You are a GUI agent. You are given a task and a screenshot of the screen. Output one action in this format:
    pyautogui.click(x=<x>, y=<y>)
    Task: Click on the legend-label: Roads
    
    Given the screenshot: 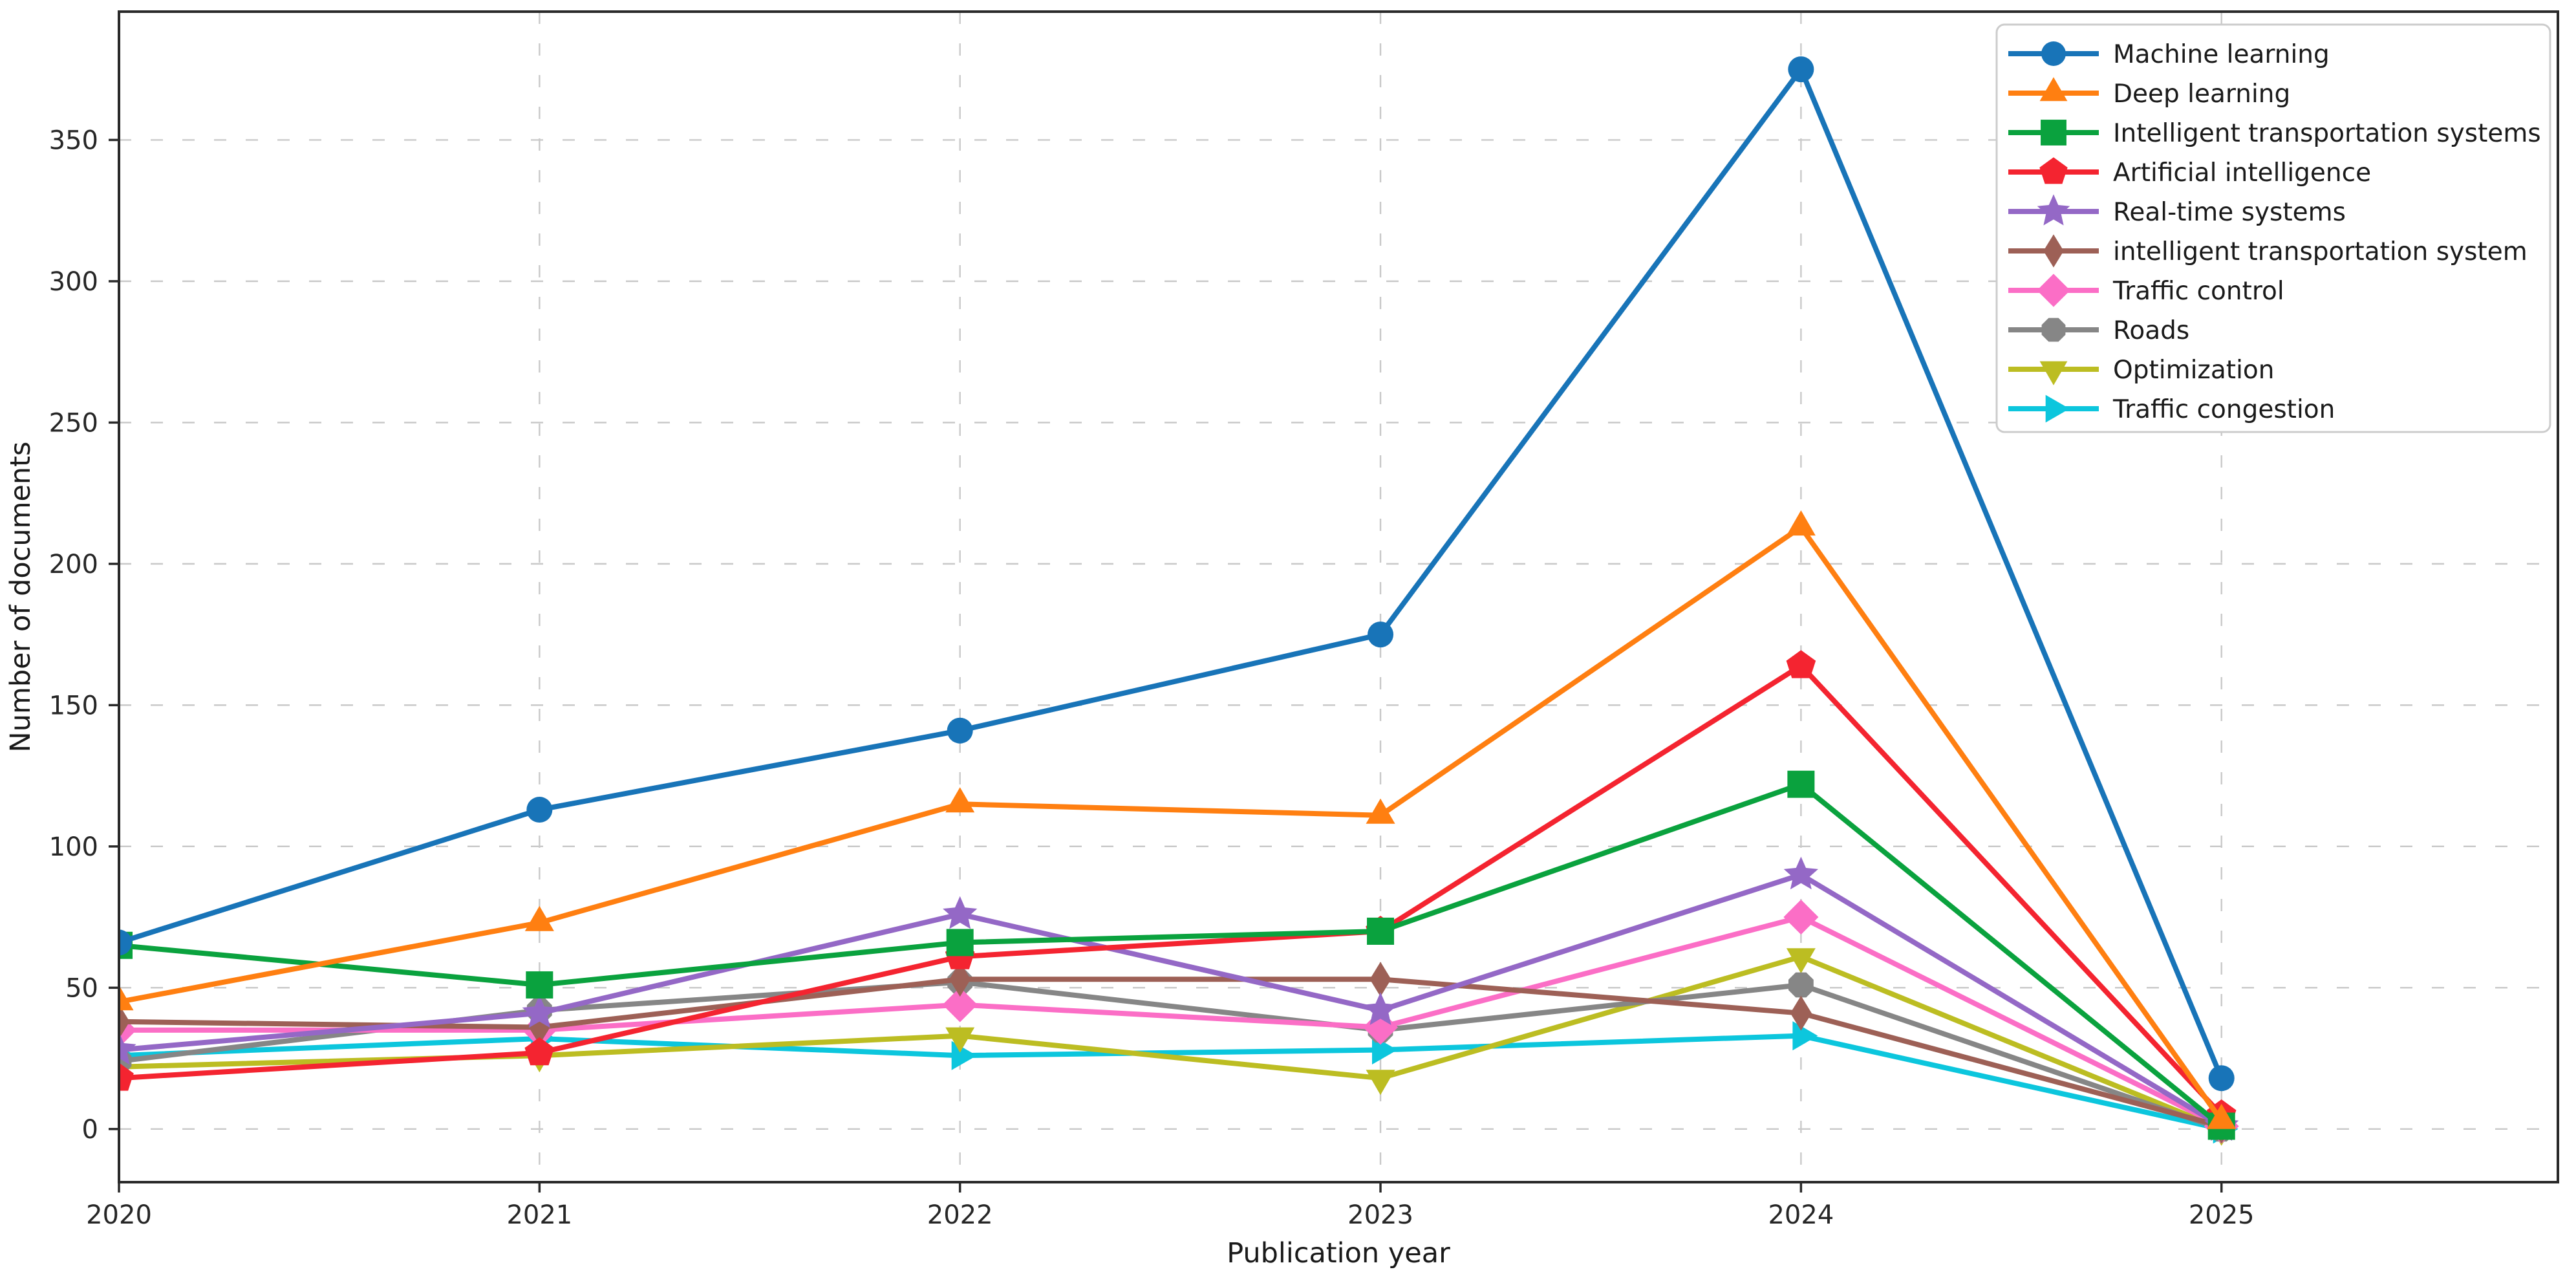 What is the action you would take?
    pyautogui.click(x=2151, y=330)
    